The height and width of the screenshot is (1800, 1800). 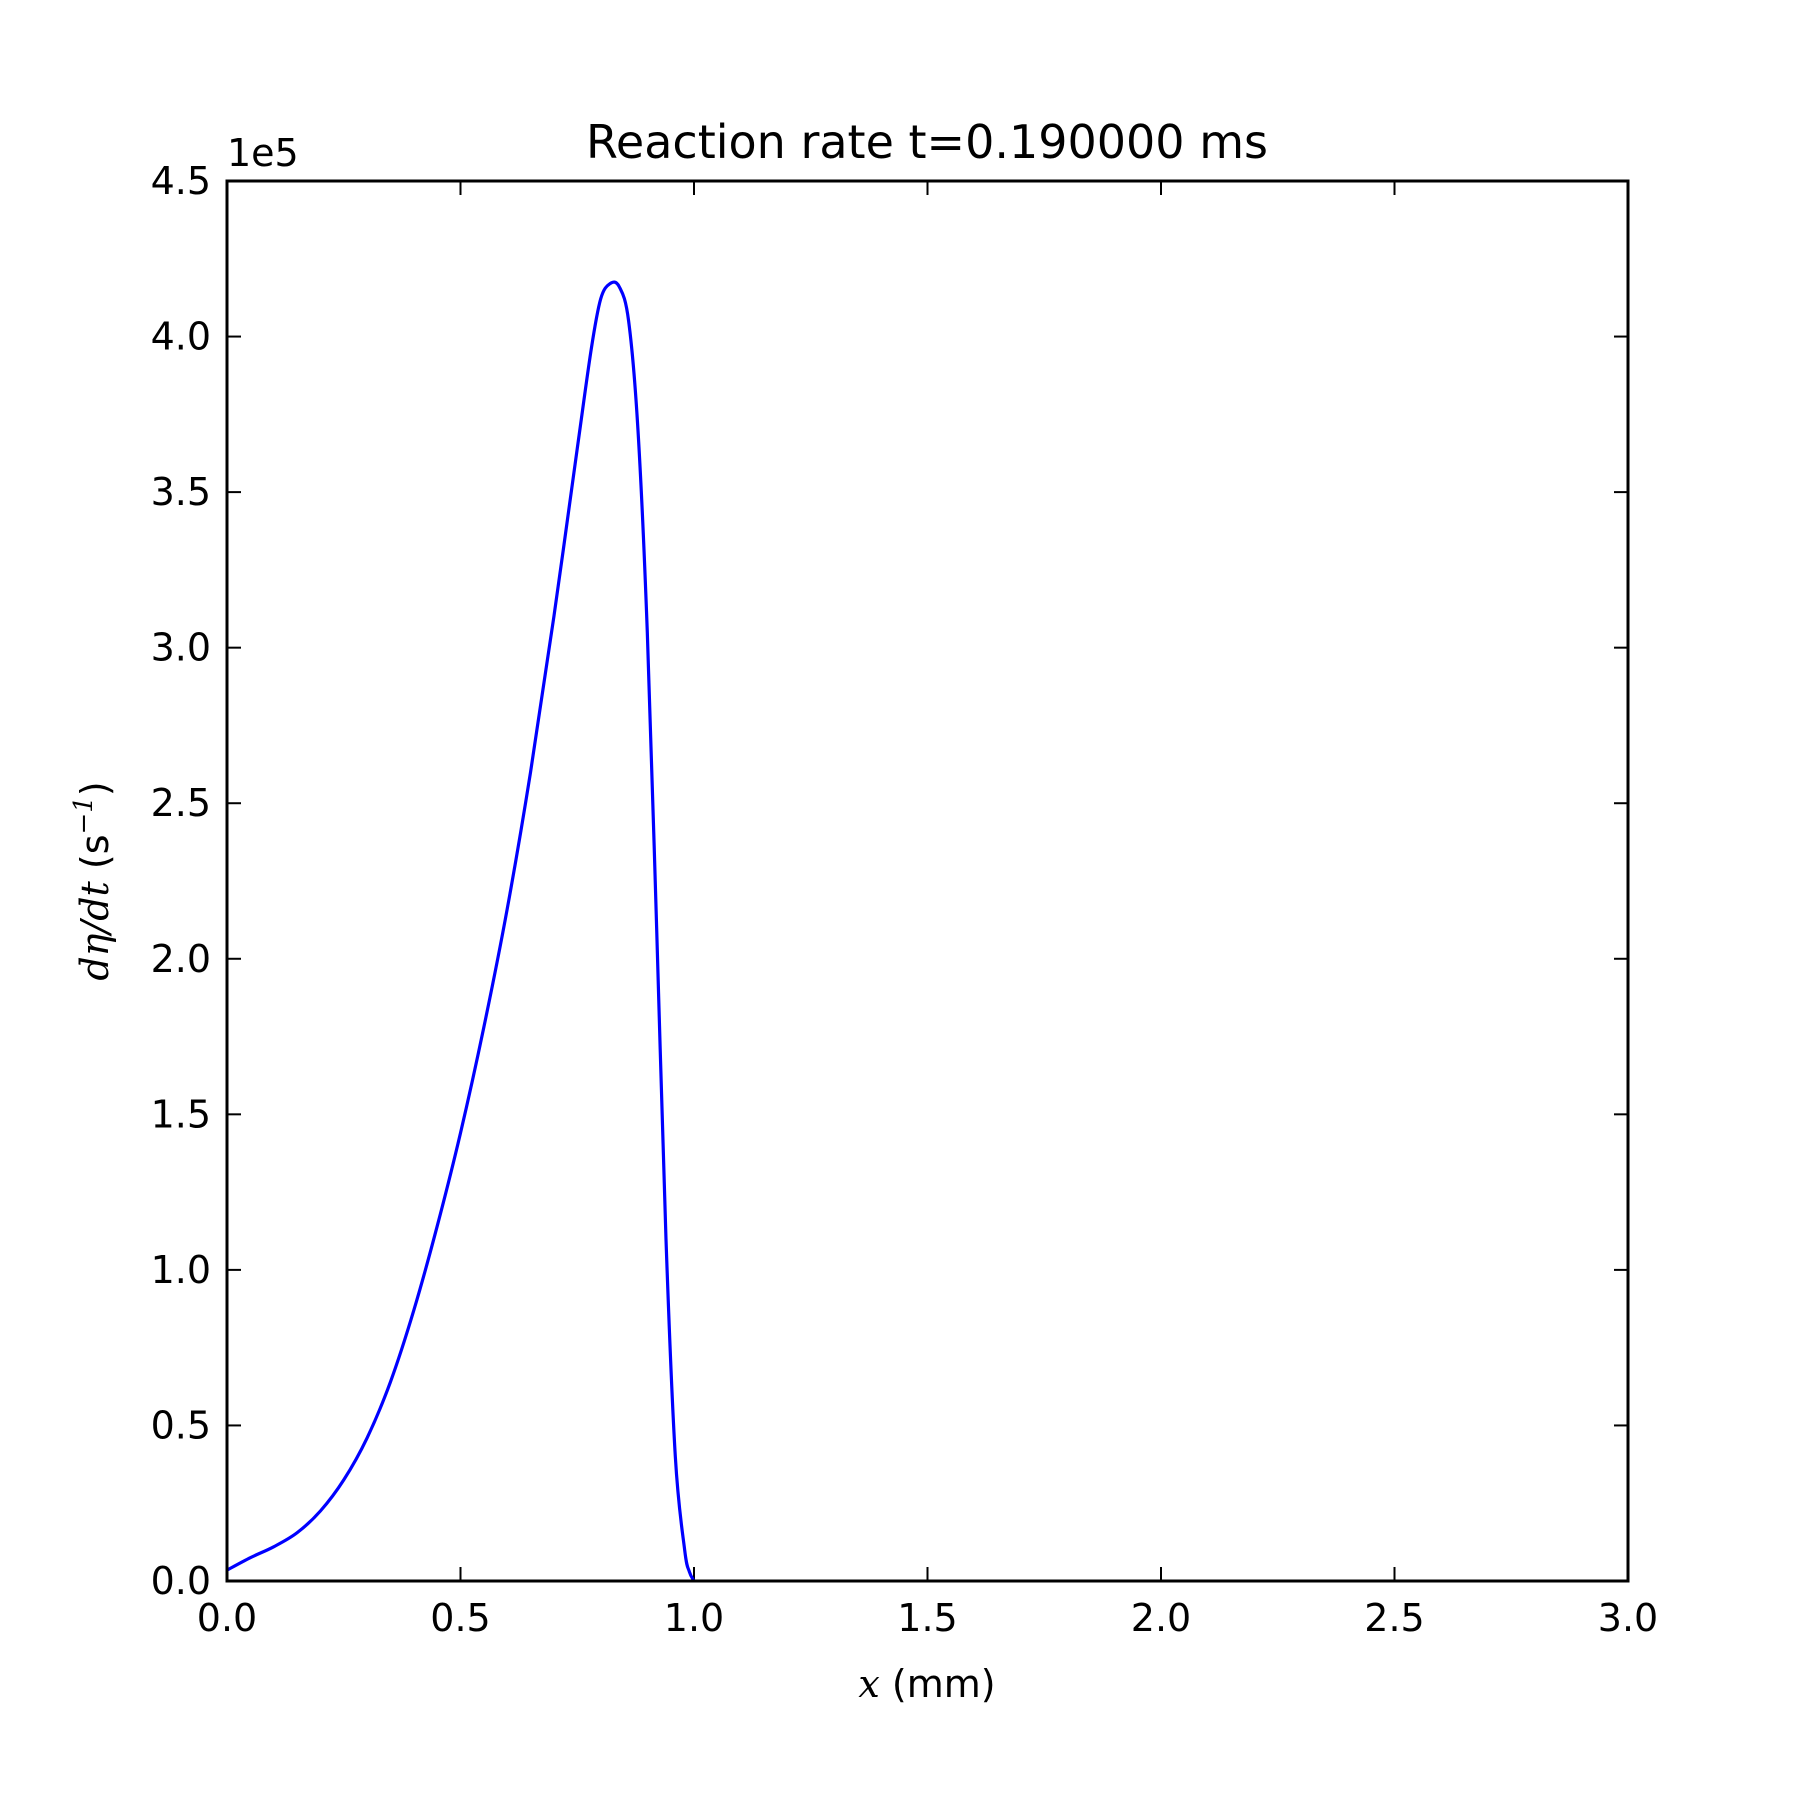 I want to click on x-tick-label-6: 3.0, so click(x=1628, y=1618).